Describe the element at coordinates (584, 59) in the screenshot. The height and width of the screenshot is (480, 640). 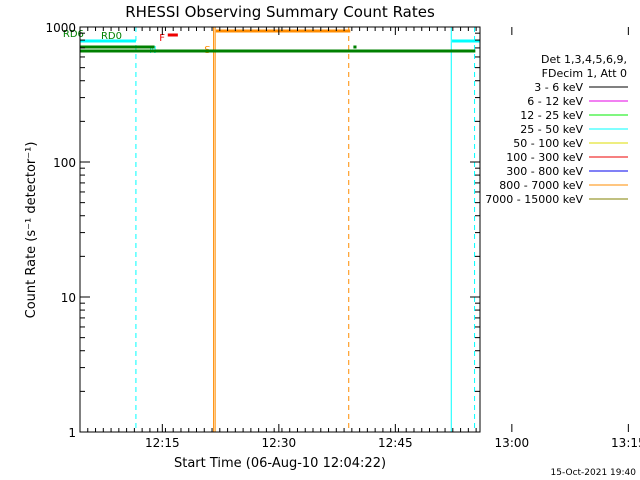
I see `legend-header-line: Det 1,3,4,5,6,9,` at that location.